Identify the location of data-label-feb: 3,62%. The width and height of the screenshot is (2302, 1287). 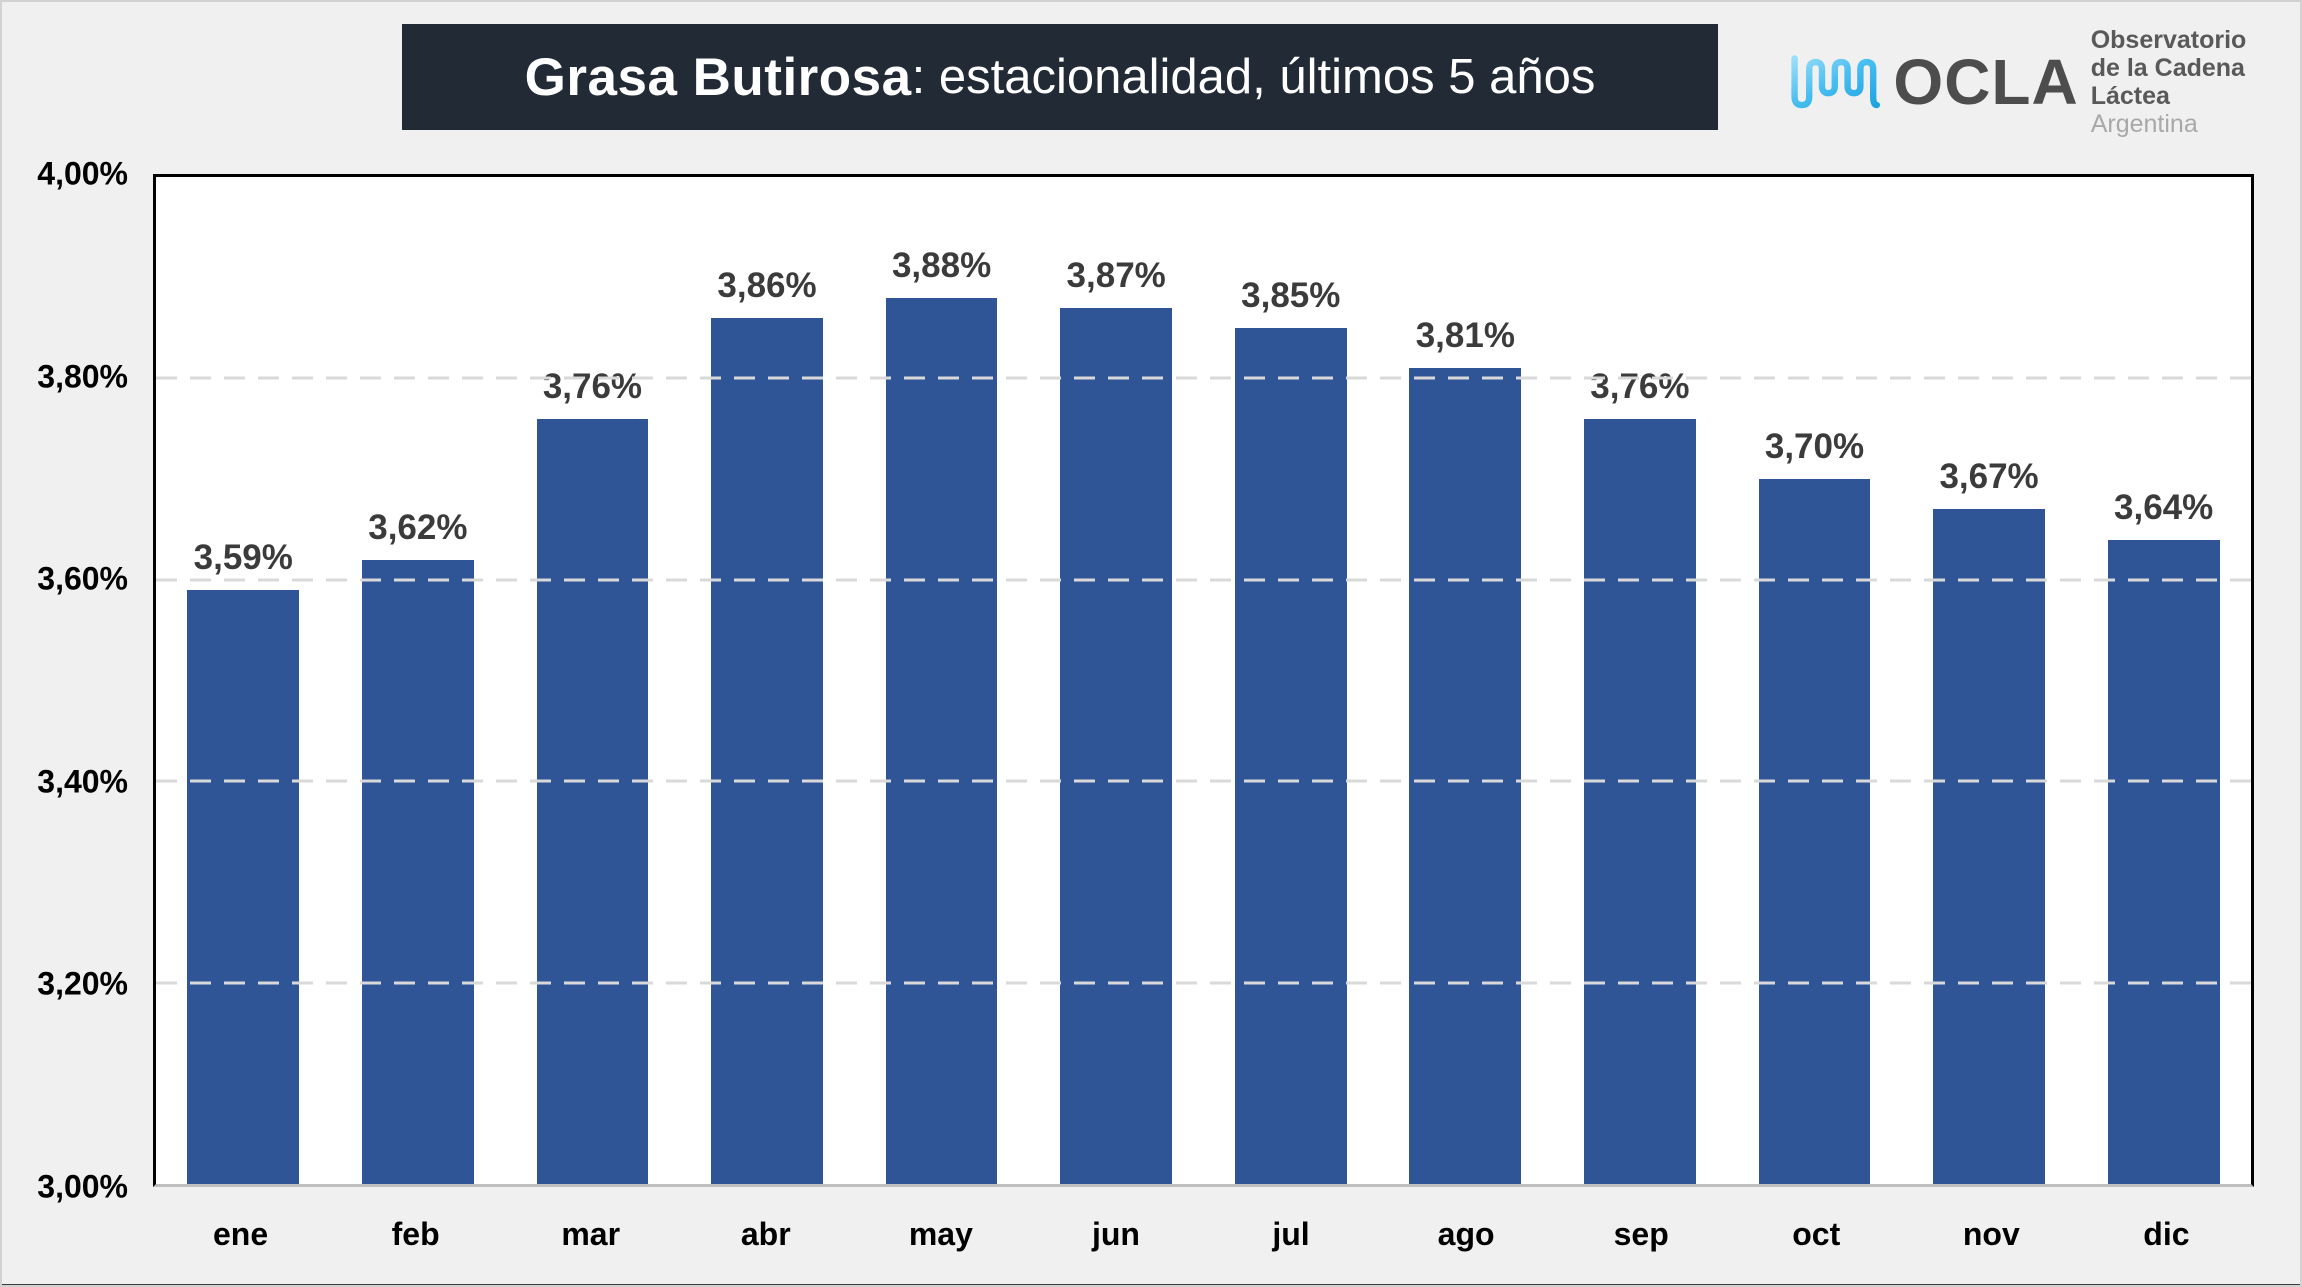
(418, 527).